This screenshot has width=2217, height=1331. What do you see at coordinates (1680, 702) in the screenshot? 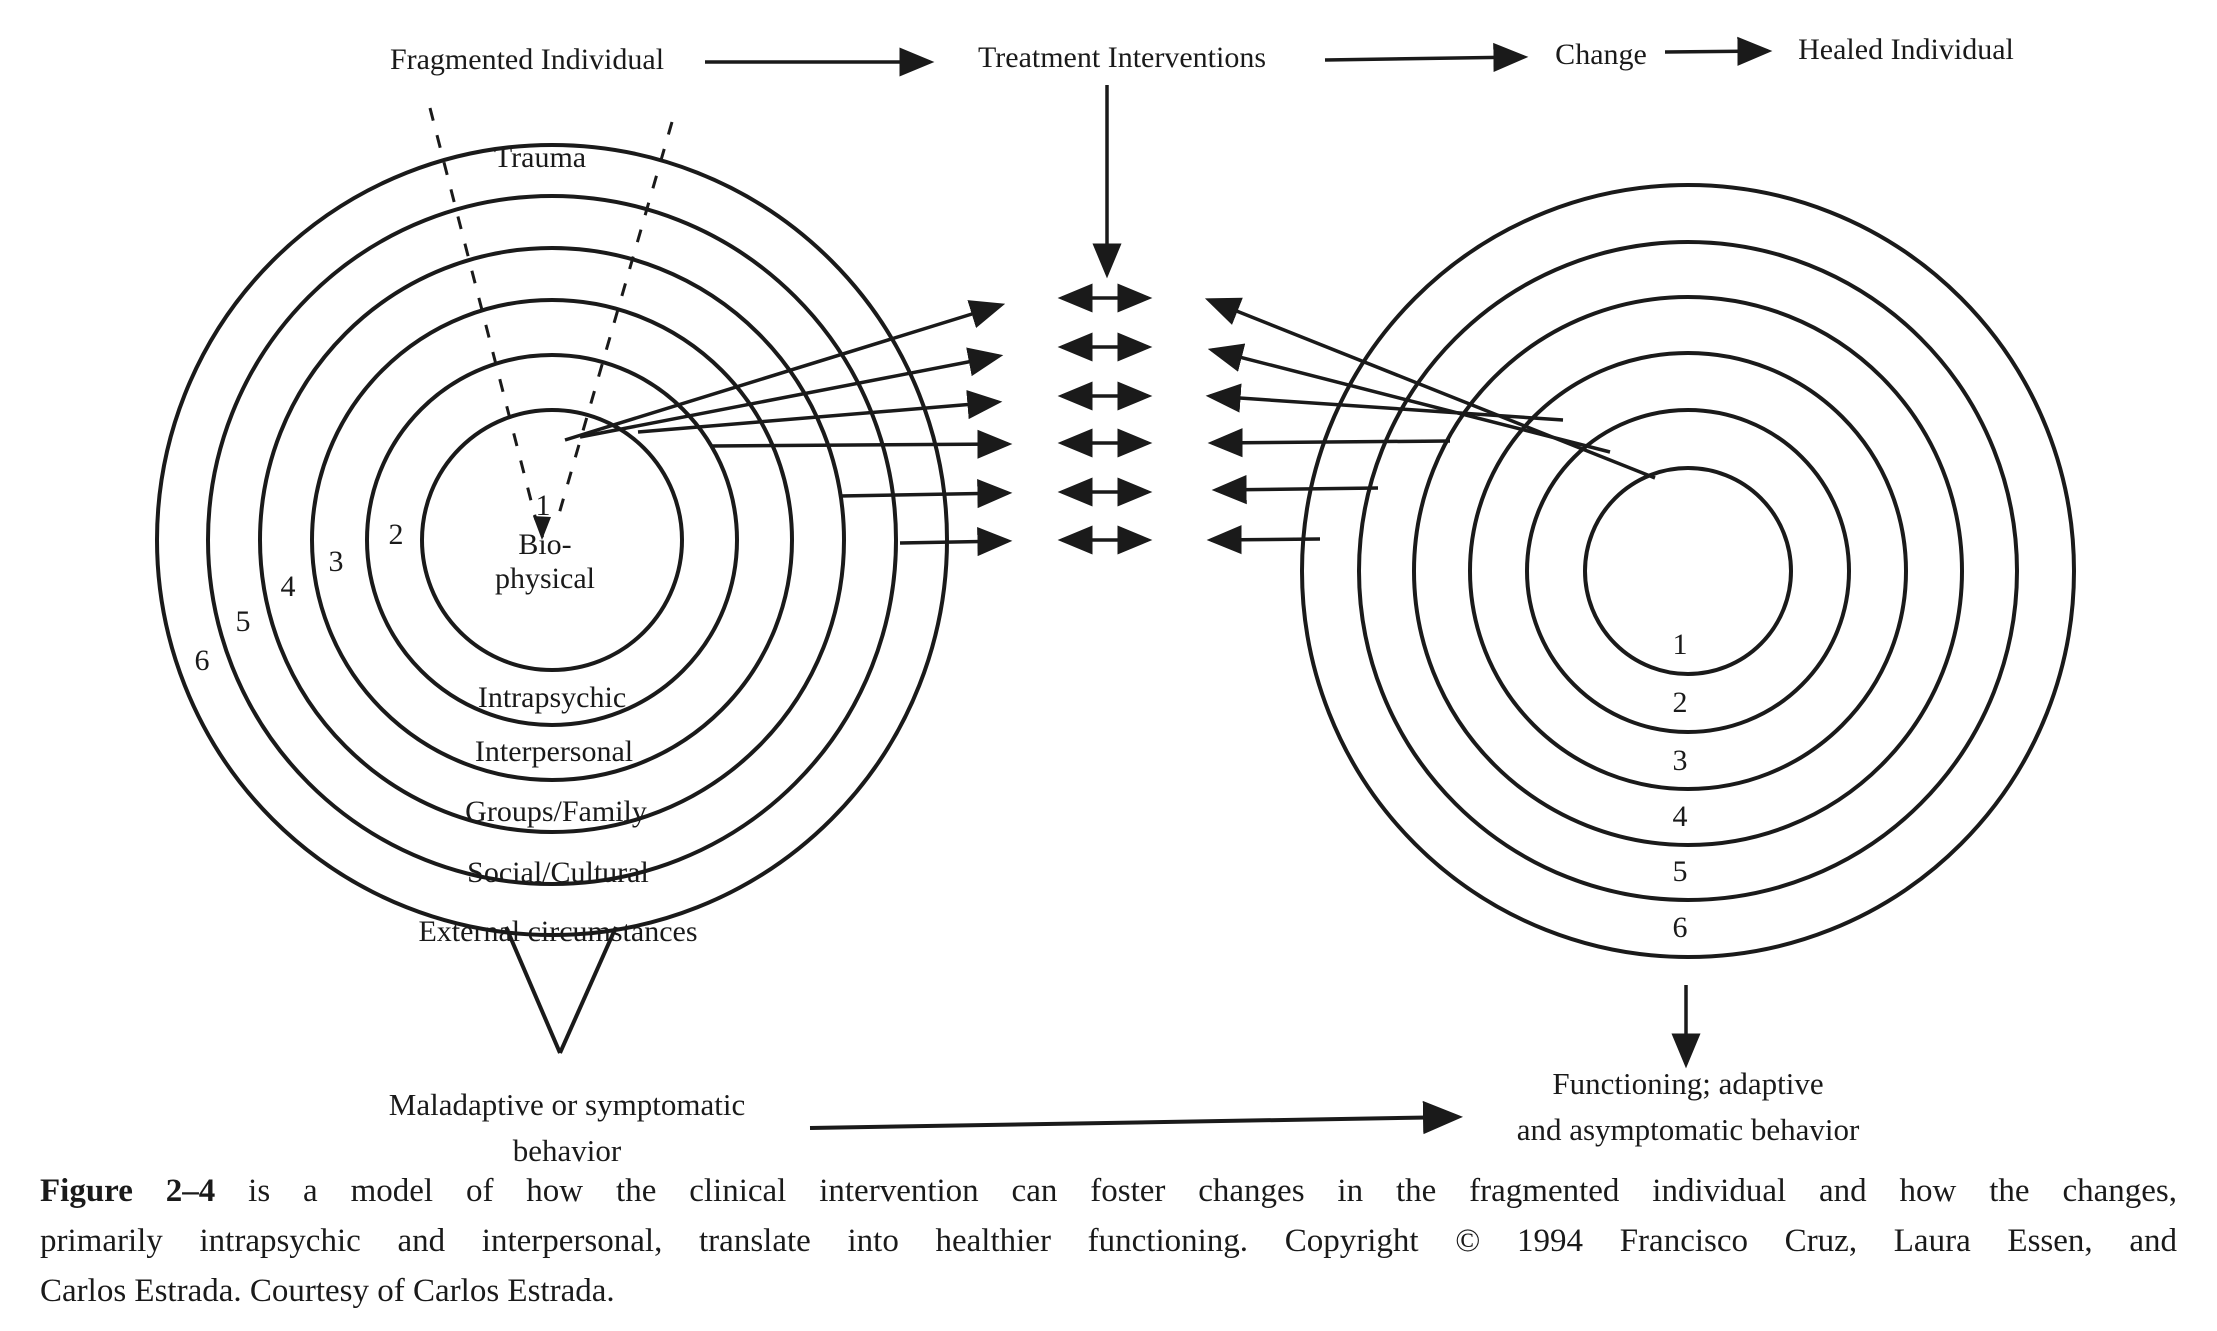
I see `right-ring-number-2: 2` at bounding box center [1680, 702].